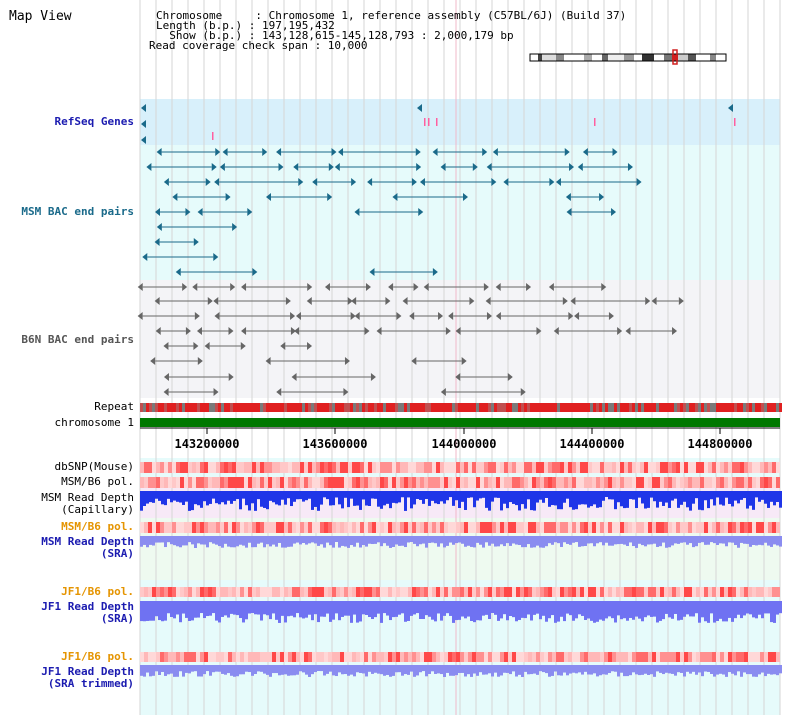 This screenshot has width=800, height=715. I want to click on track-label-jf1-depth-sra: JF1 Read Depth (SRA), so click(87, 612).